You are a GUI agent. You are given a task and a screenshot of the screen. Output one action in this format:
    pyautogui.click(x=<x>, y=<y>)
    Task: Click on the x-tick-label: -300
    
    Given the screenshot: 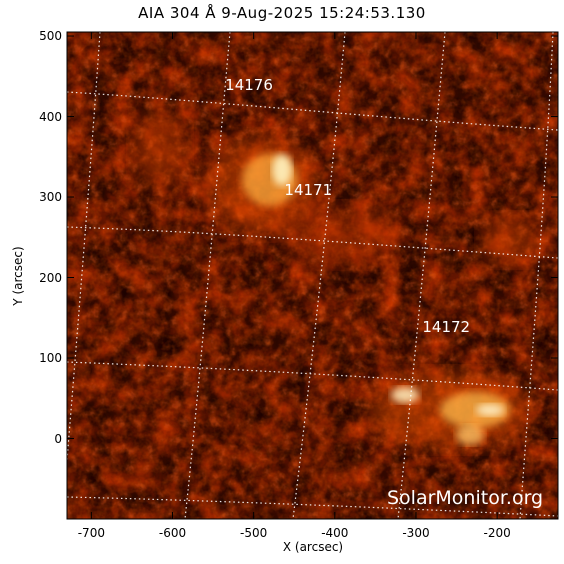 What is the action you would take?
    pyautogui.click(x=416, y=533)
    